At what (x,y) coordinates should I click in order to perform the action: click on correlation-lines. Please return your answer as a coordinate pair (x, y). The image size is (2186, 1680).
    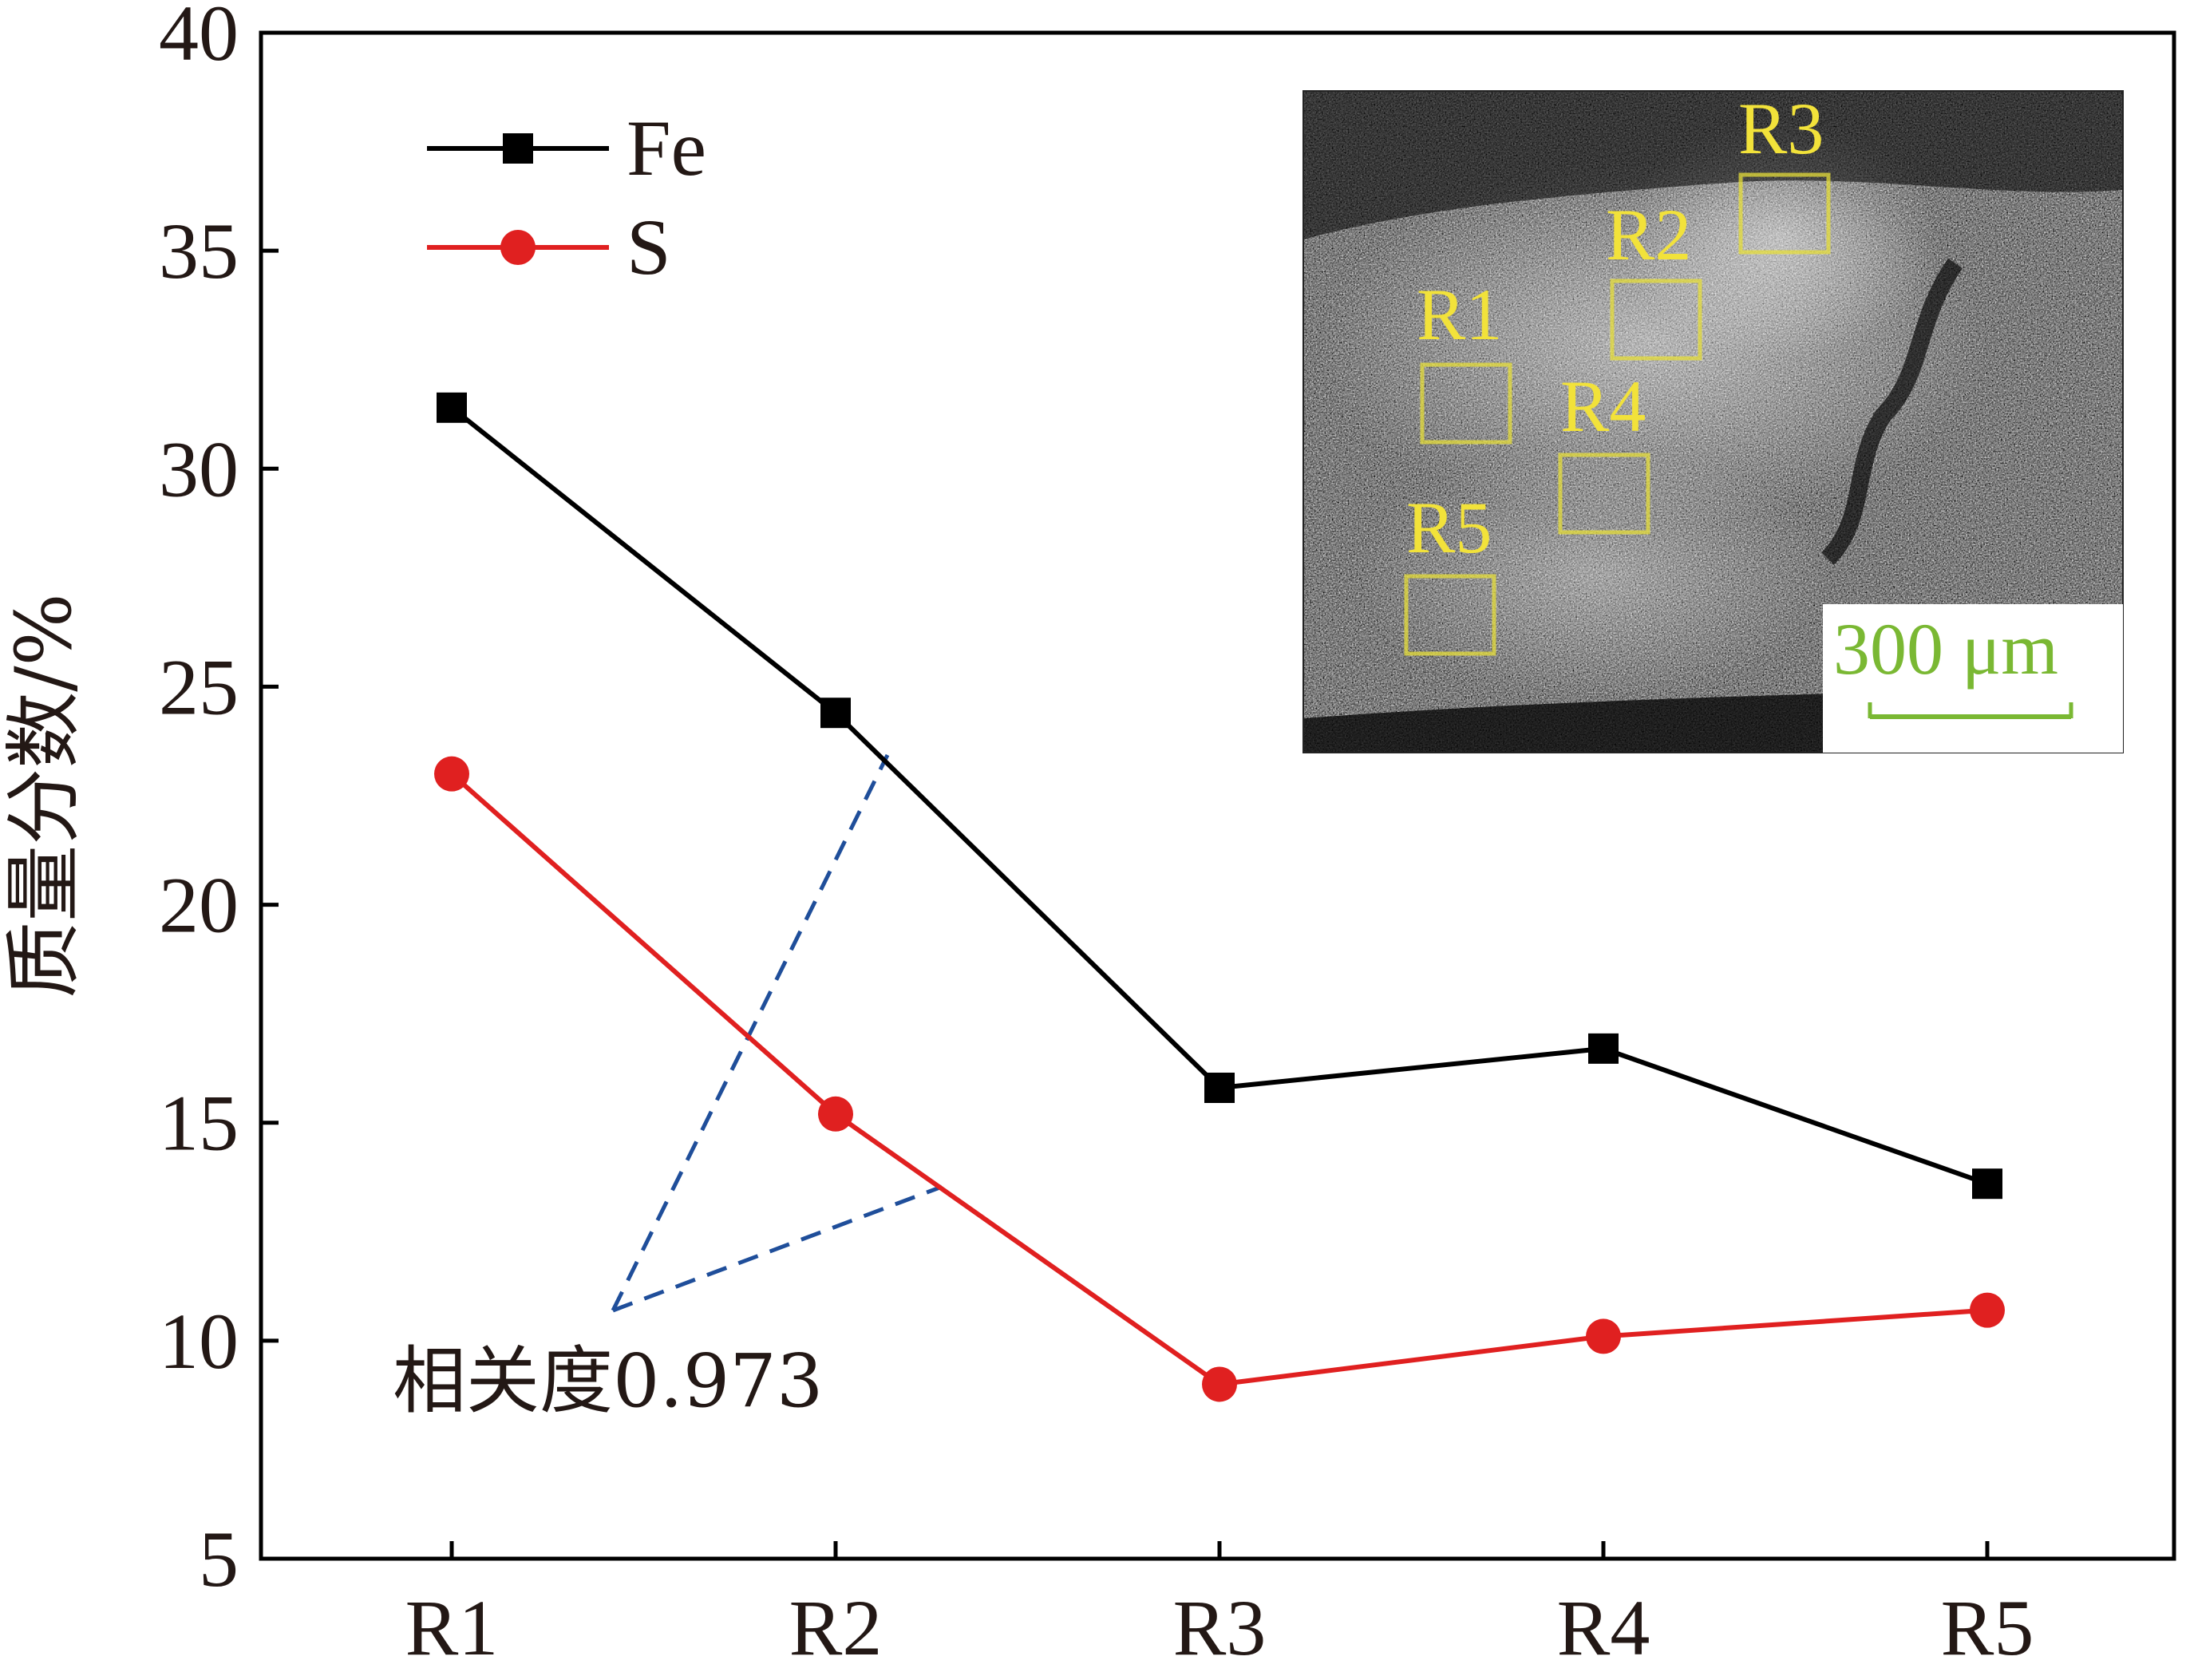
    Looking at the image, I should click on (777, 1033).